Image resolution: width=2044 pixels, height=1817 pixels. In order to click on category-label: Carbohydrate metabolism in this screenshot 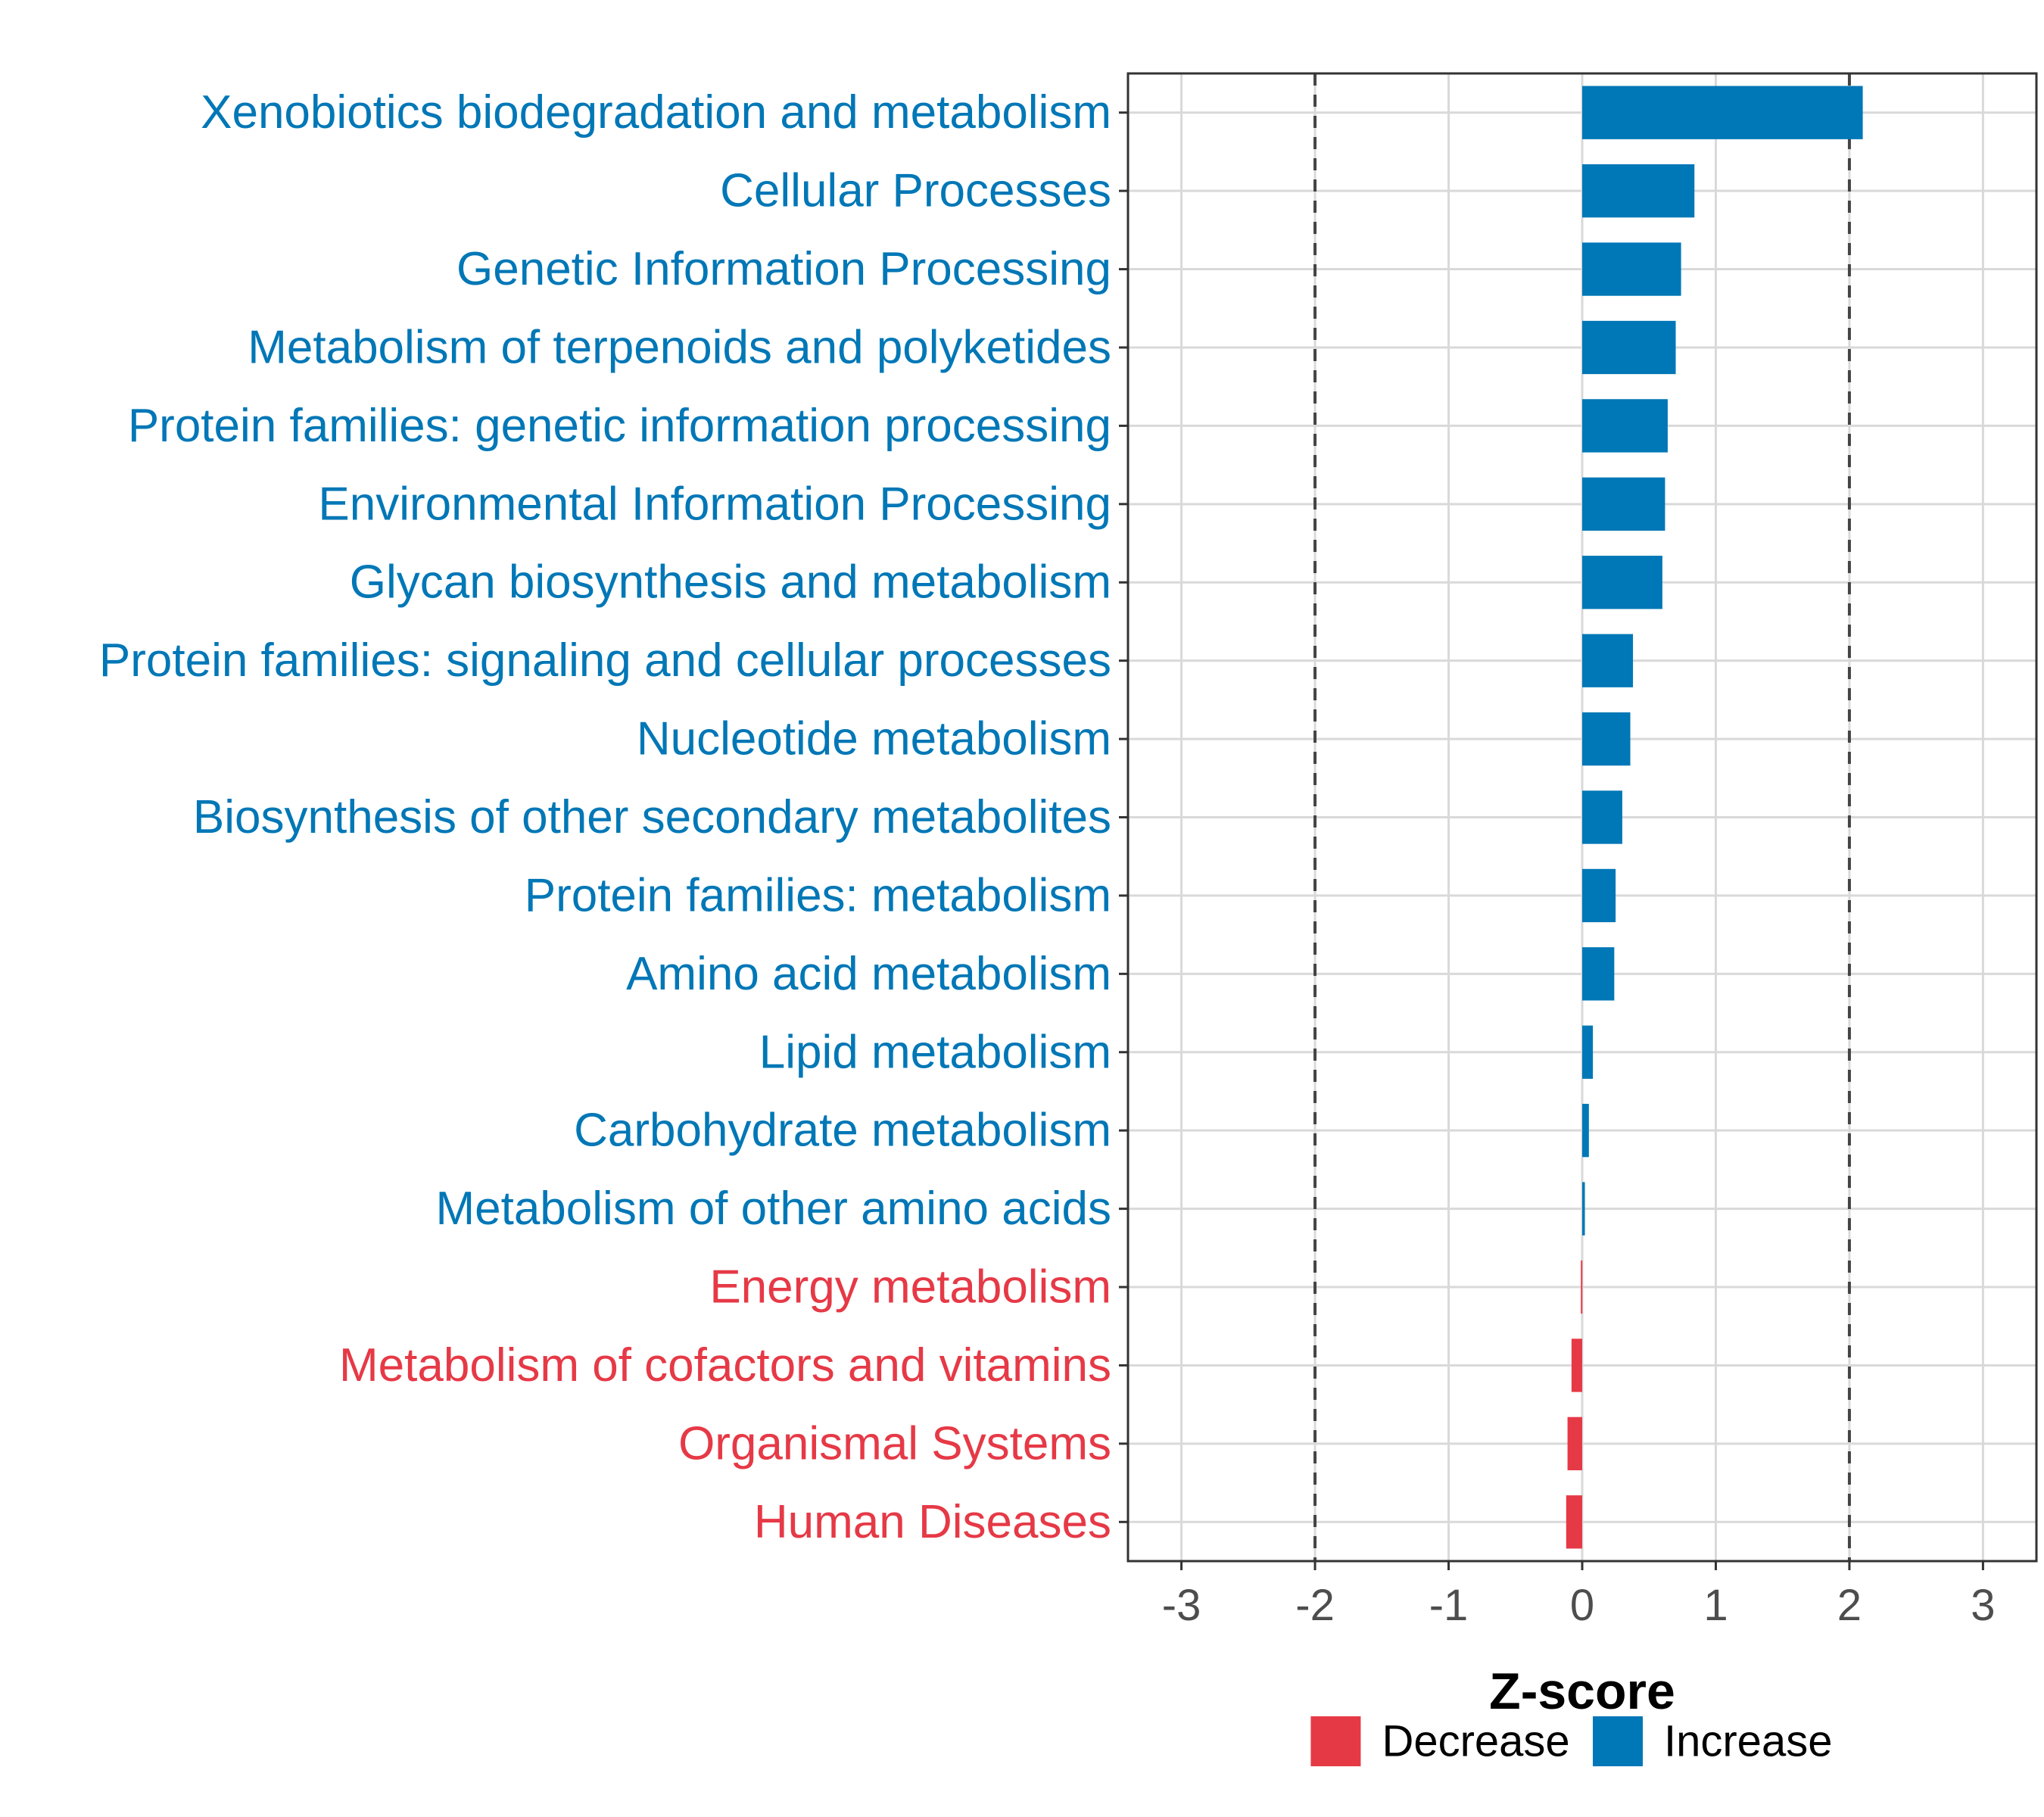, I will do `click(842, 1131)`.